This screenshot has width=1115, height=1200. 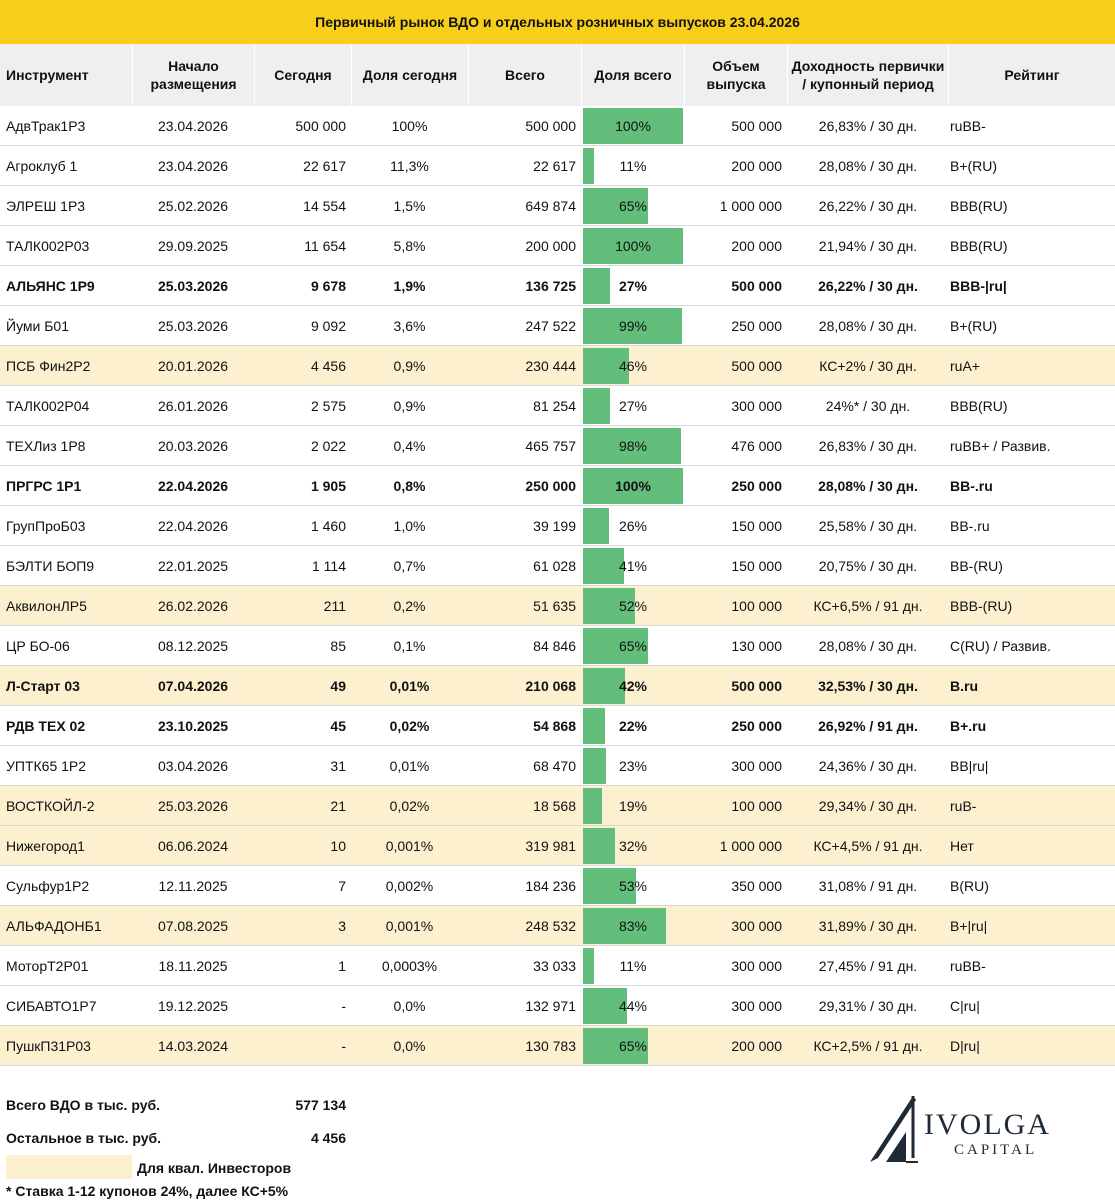 What do you see at coordinates (324, 205) in the screenshot?
I see `cell-today: 14 554` at bounding box center [324, 205].